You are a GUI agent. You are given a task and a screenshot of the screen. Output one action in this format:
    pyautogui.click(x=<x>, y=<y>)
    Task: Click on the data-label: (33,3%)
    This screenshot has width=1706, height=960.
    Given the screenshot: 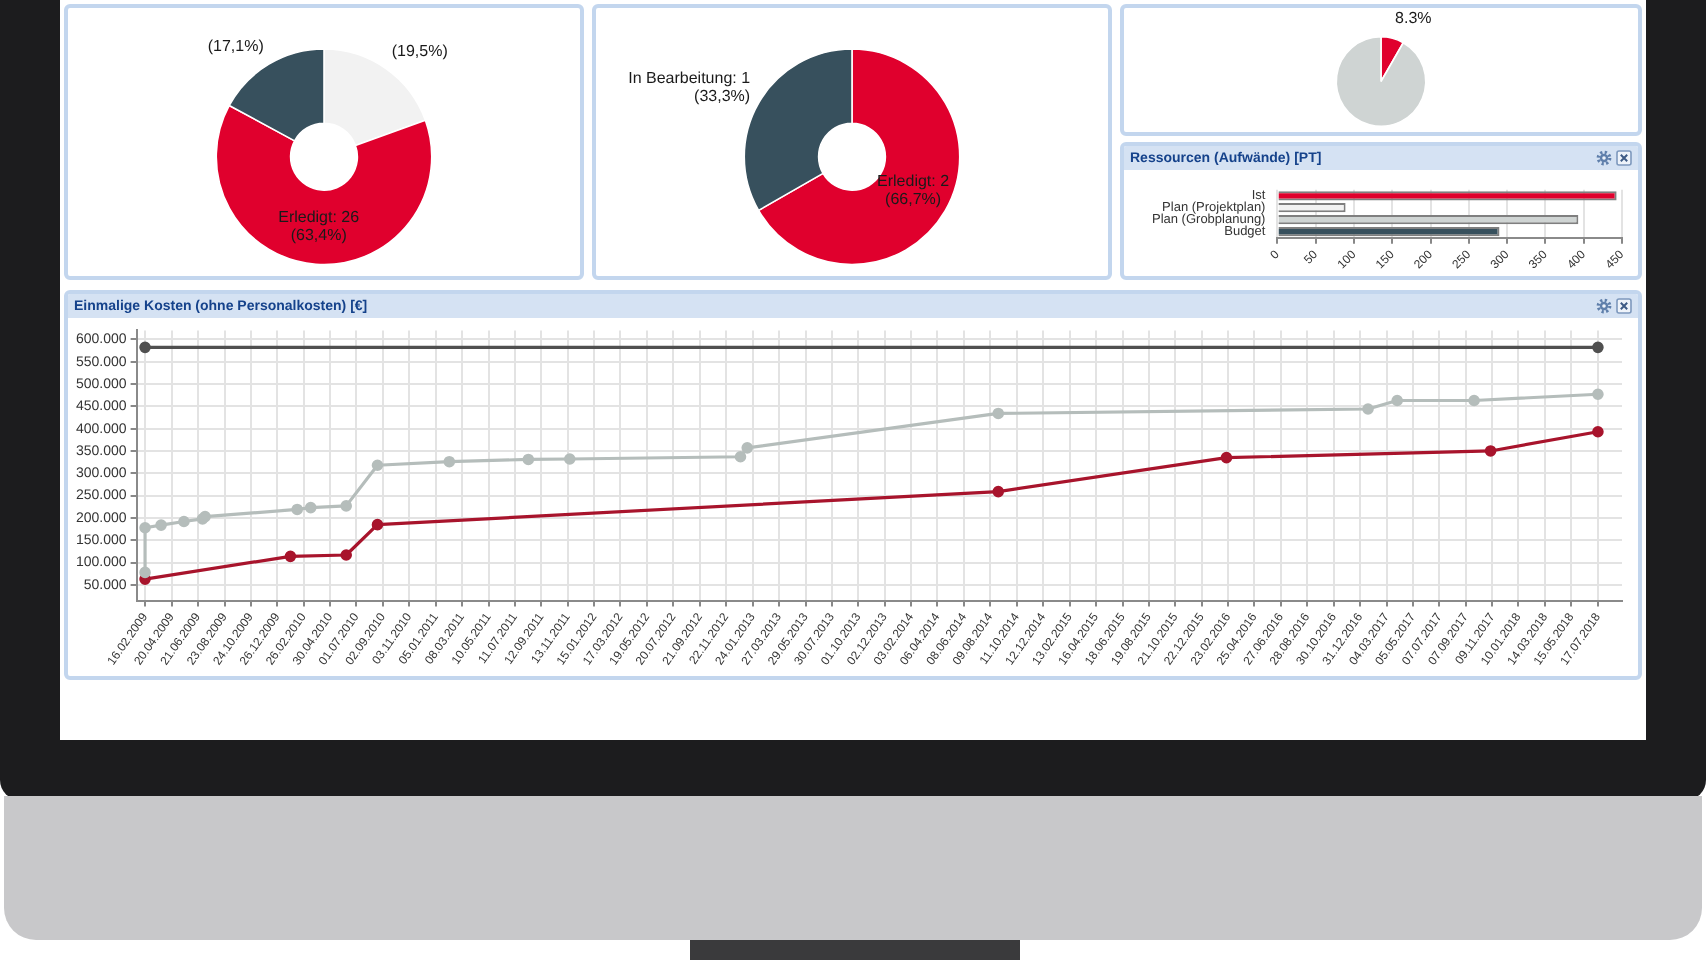 What is the action you would take?
    pyautogui.click(x=722, y=96)
    